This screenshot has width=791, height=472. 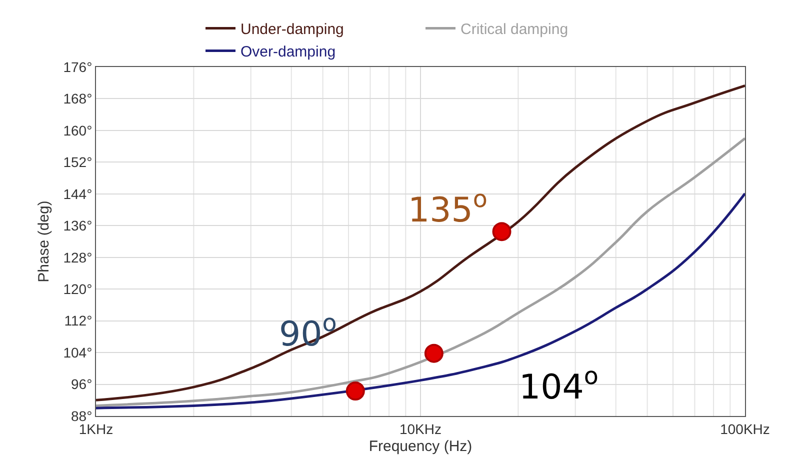 What do you see at coordinates (77, 352) in the screenshot?
I see `y-tick-label: 104°` at bounding box center [77, 352].